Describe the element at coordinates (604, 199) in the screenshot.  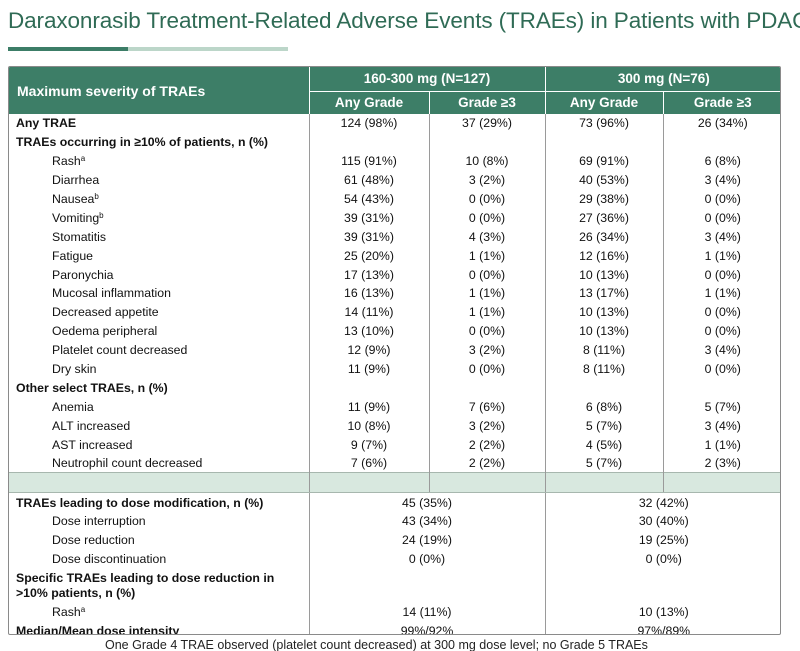
I see `value-cell: 29 (38%)` at that location.